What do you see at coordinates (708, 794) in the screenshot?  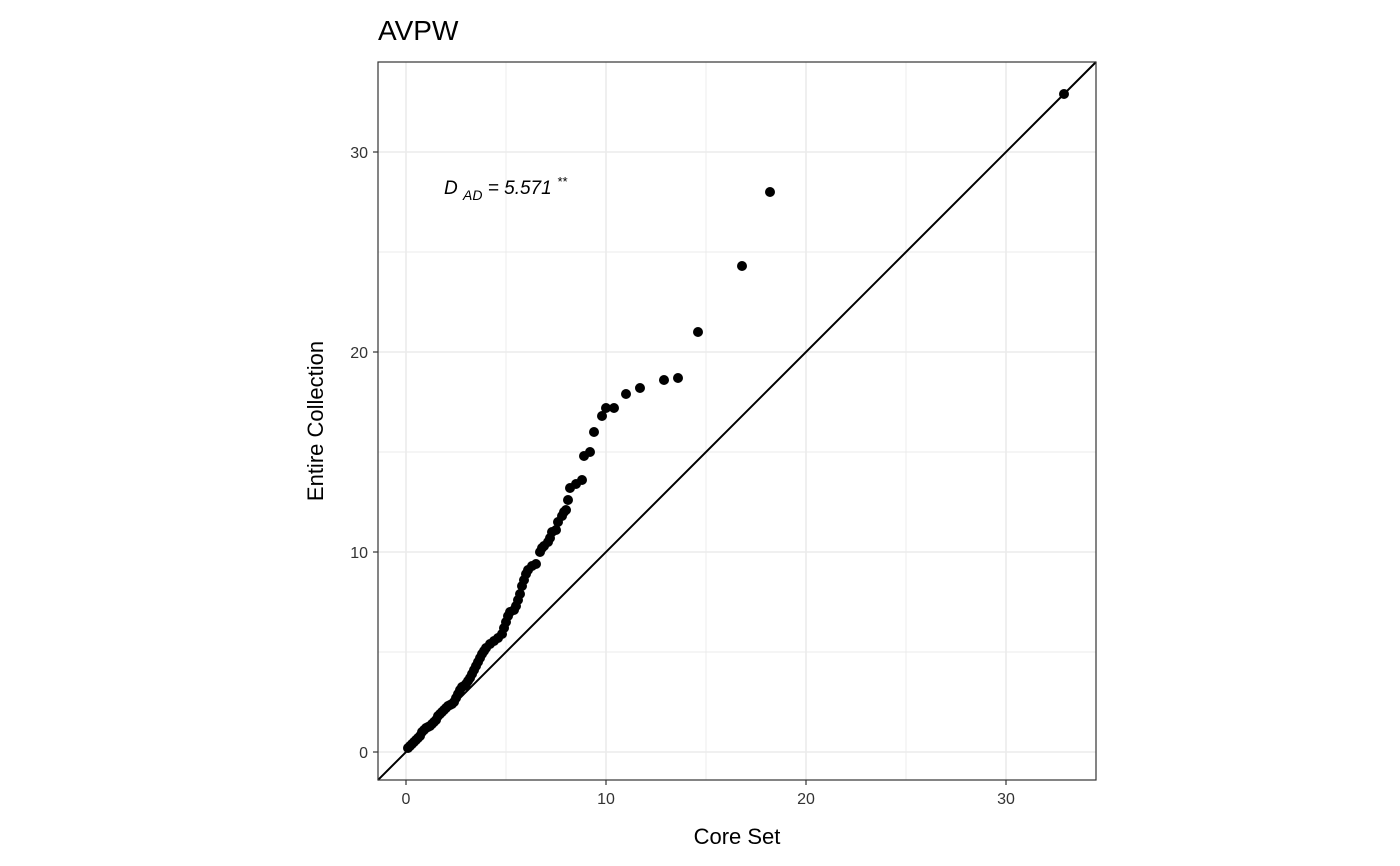 I see `x-axis-ticks: 0 10 20 30` at bounding box center [708, 794].